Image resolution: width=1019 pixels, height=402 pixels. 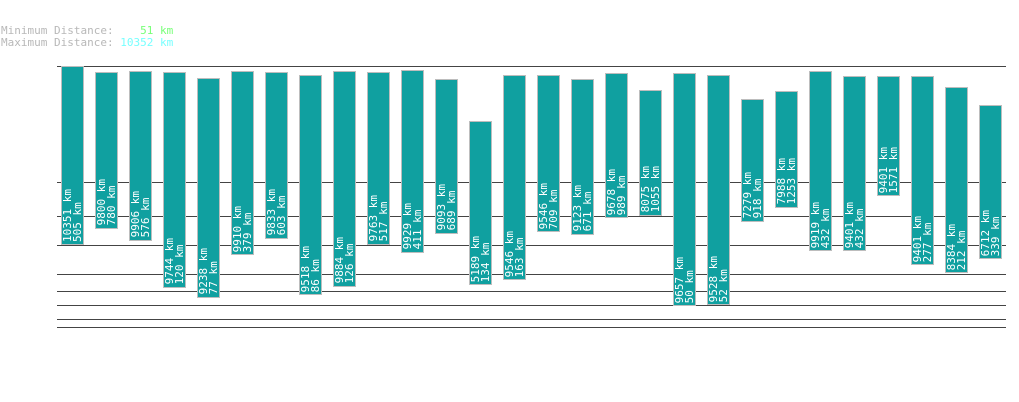 I want to click on distance-bar: 9910 km 379 km, so click(x=242, y=163).